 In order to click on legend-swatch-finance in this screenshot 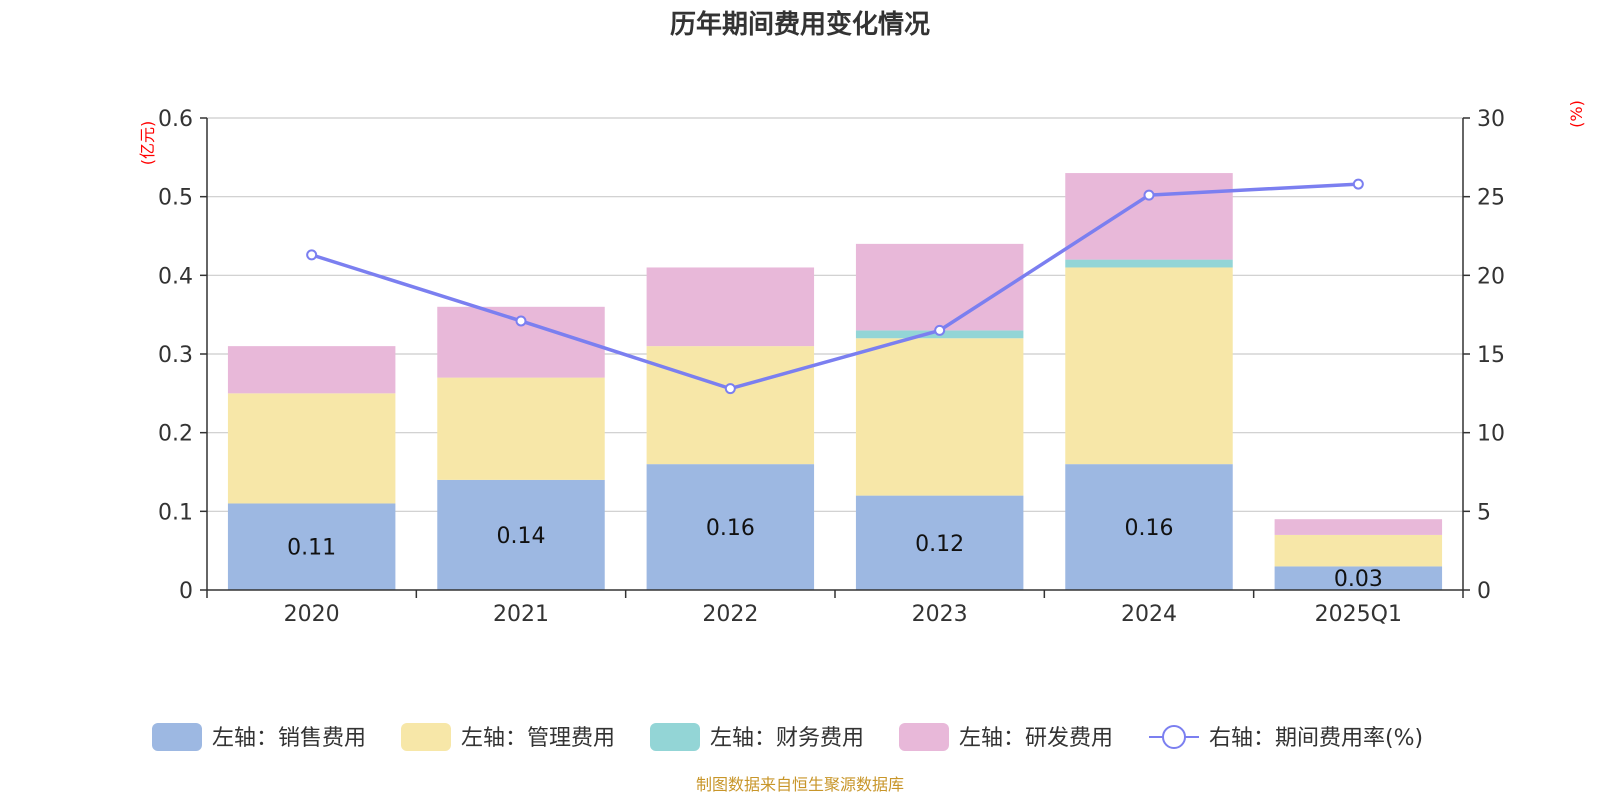, I will do `click(675, 737)`.